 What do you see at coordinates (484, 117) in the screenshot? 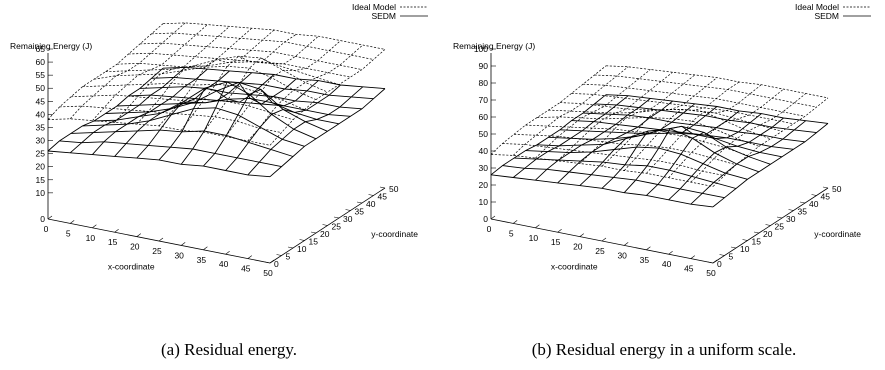
I see `z-tick-label: 60` at bounding box center [484, 117].